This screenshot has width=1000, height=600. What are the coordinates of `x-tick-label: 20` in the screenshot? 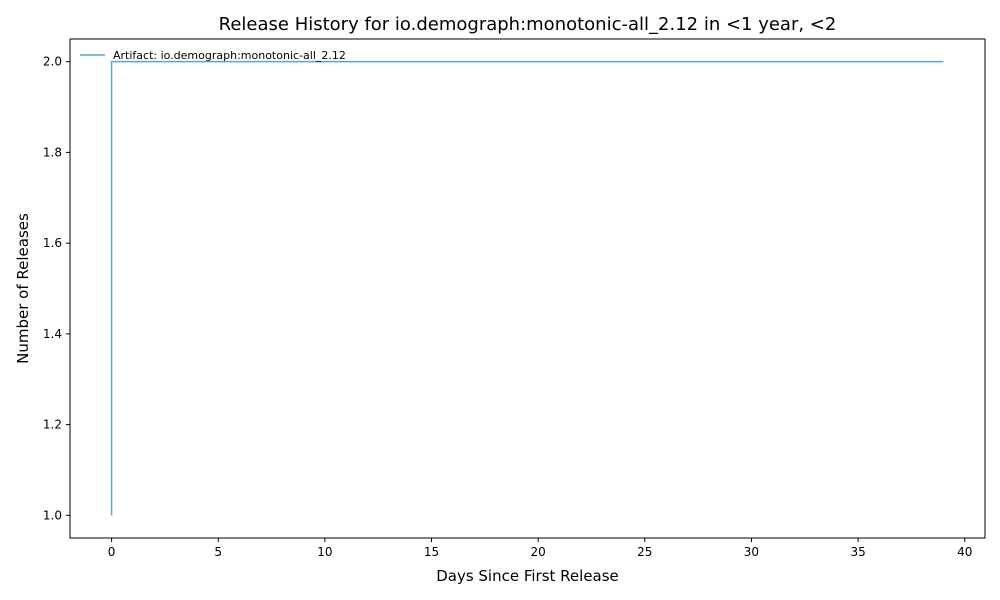 It's located at (538, 552).